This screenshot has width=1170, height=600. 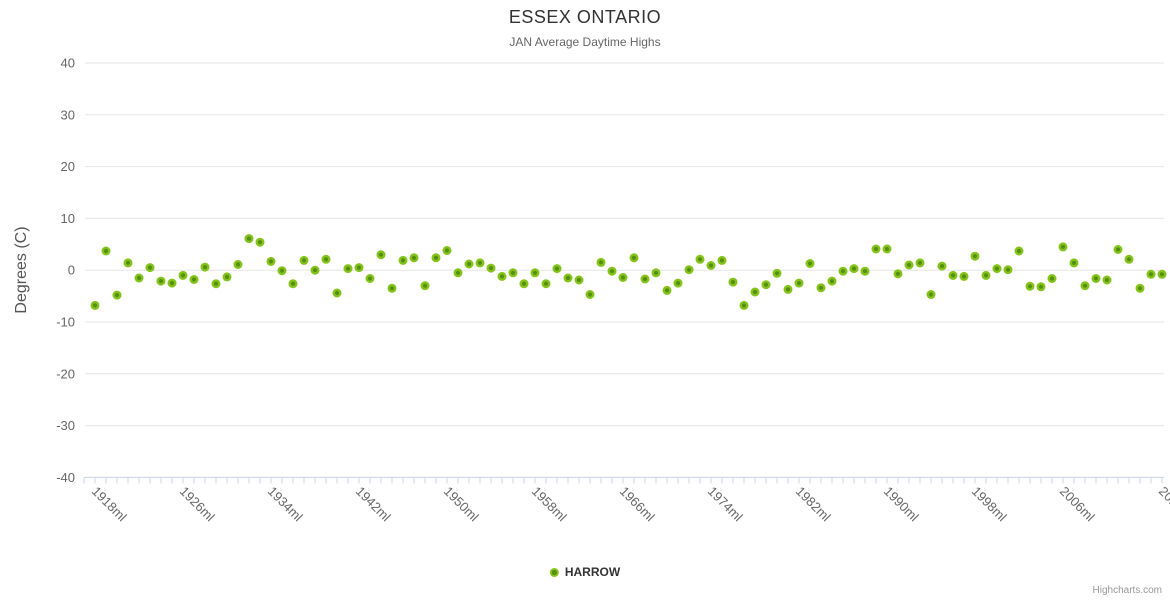 I want to click on highcharts-credit-link: Highcharts.com, so click(x=1127, y=590).